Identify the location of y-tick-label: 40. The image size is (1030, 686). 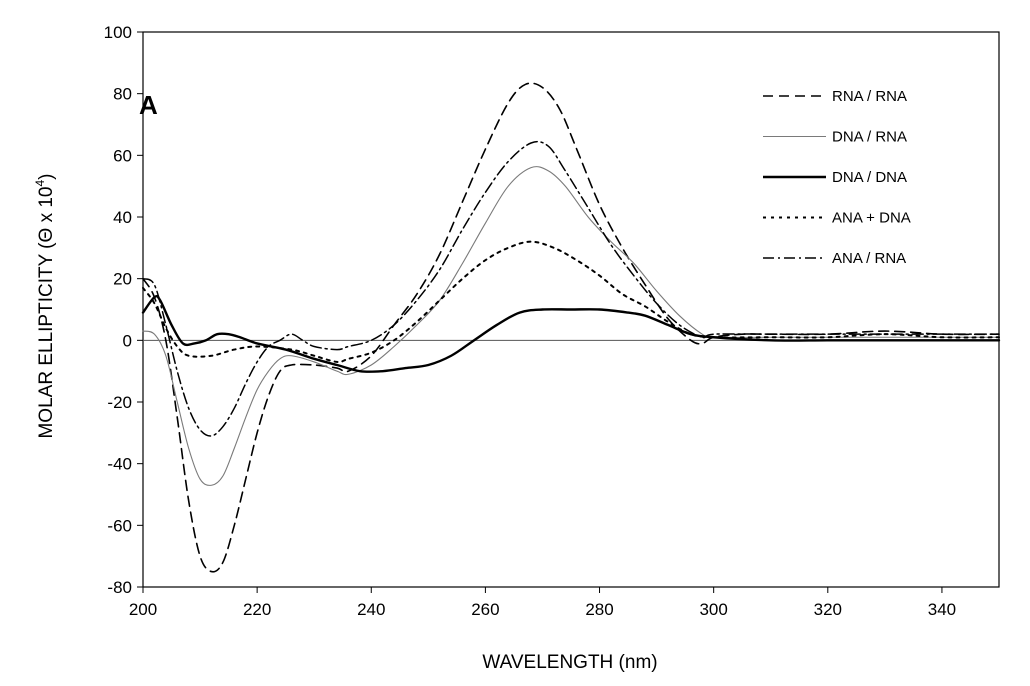
(122, 217).